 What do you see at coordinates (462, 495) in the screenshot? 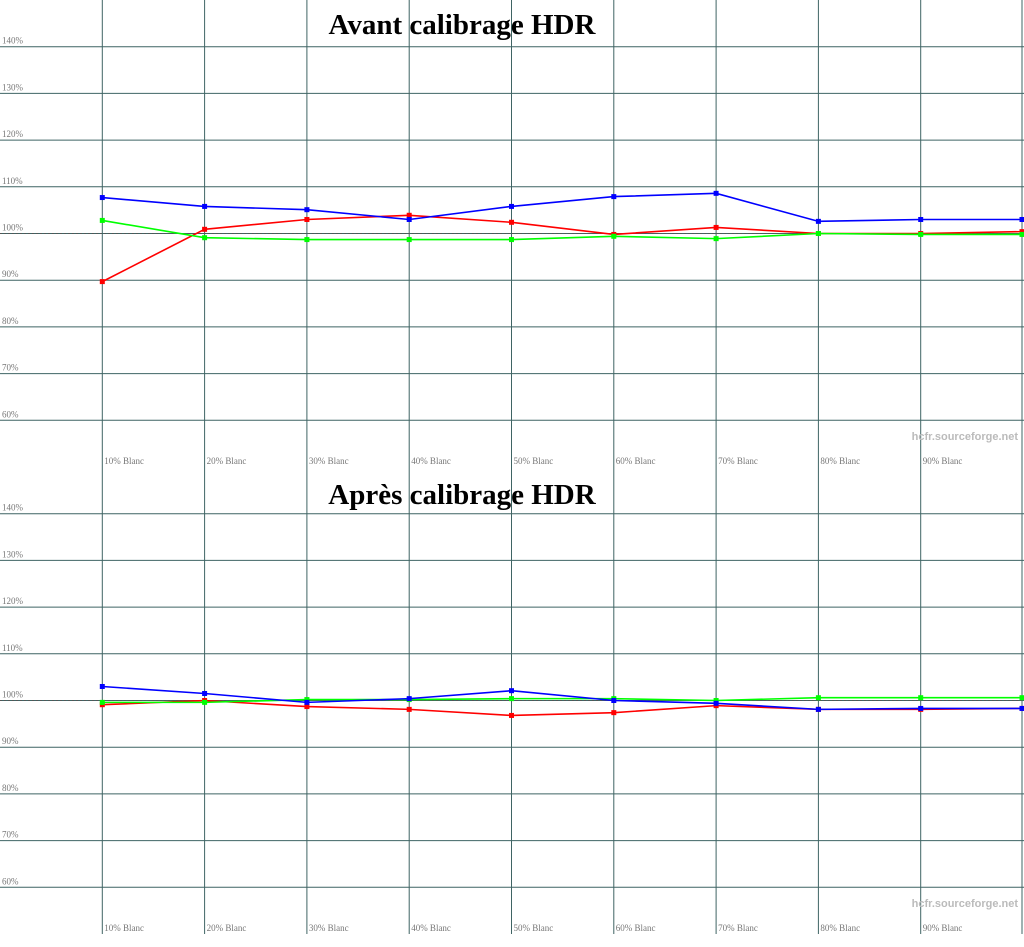
I see `chart-title: Après calibrage HDR` at bounding box center [462, 495].